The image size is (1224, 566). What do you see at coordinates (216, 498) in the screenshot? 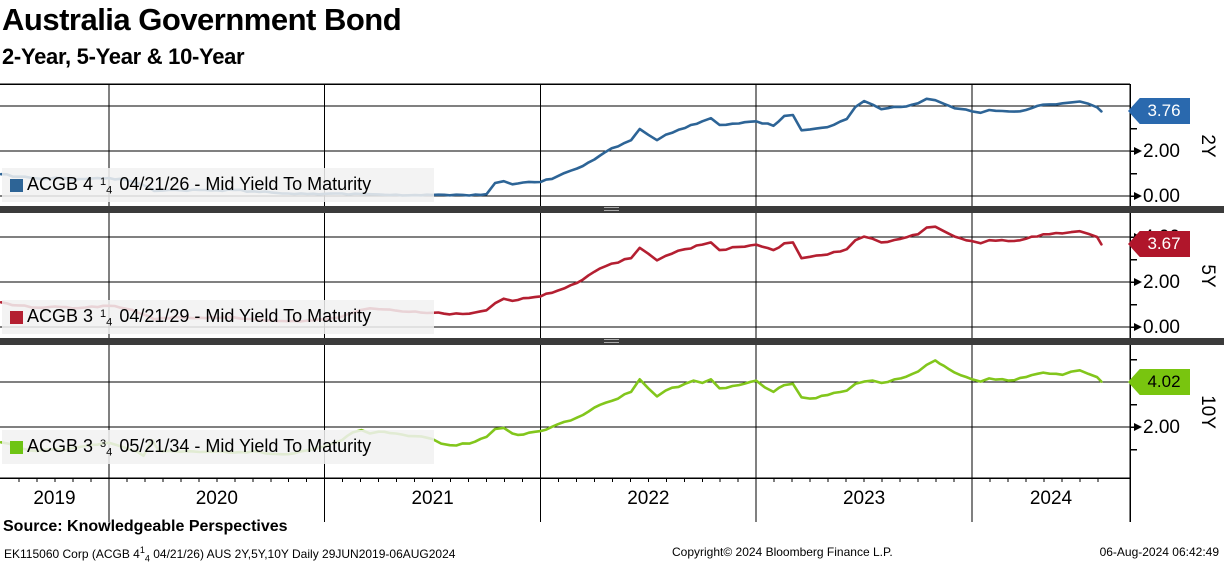
I see `x-axis-label-2020: 2020` at bounding box center [216, 498].